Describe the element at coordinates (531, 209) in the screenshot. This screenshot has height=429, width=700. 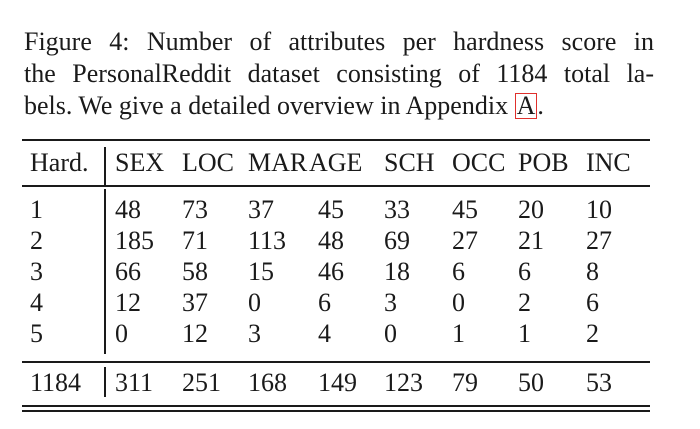
I see `table-cell: 20` at that location.